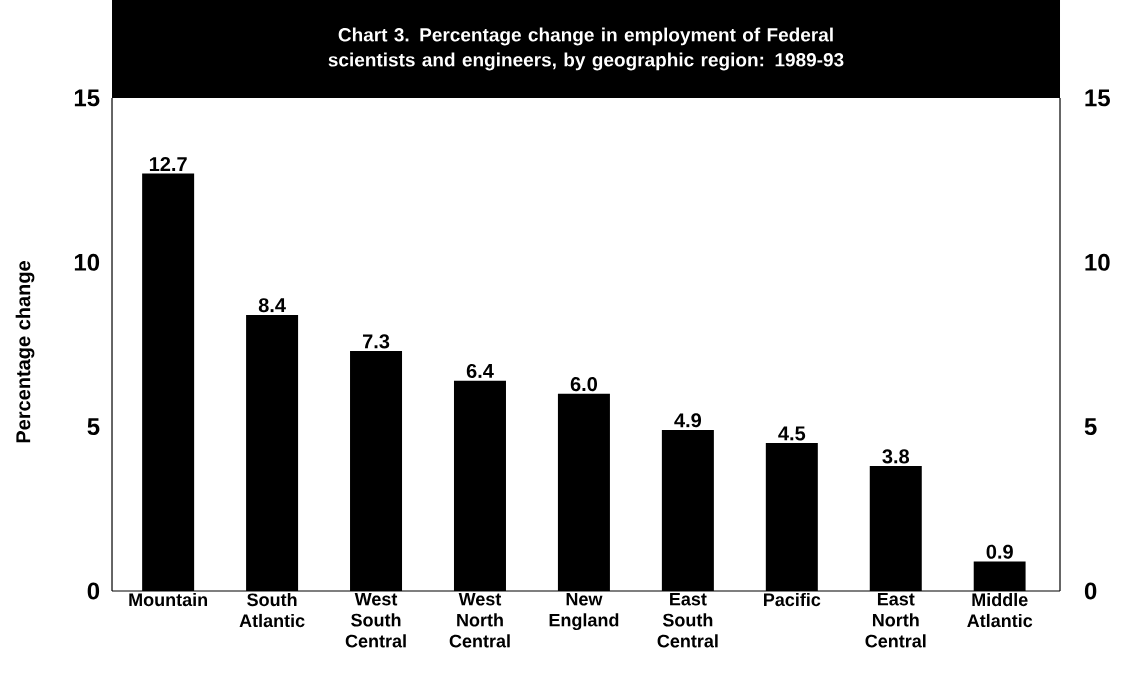  What do you see at coordinates (999, 551) in the screenshot?
I see `data-label: 0.9` at bounding box center [999, 551].